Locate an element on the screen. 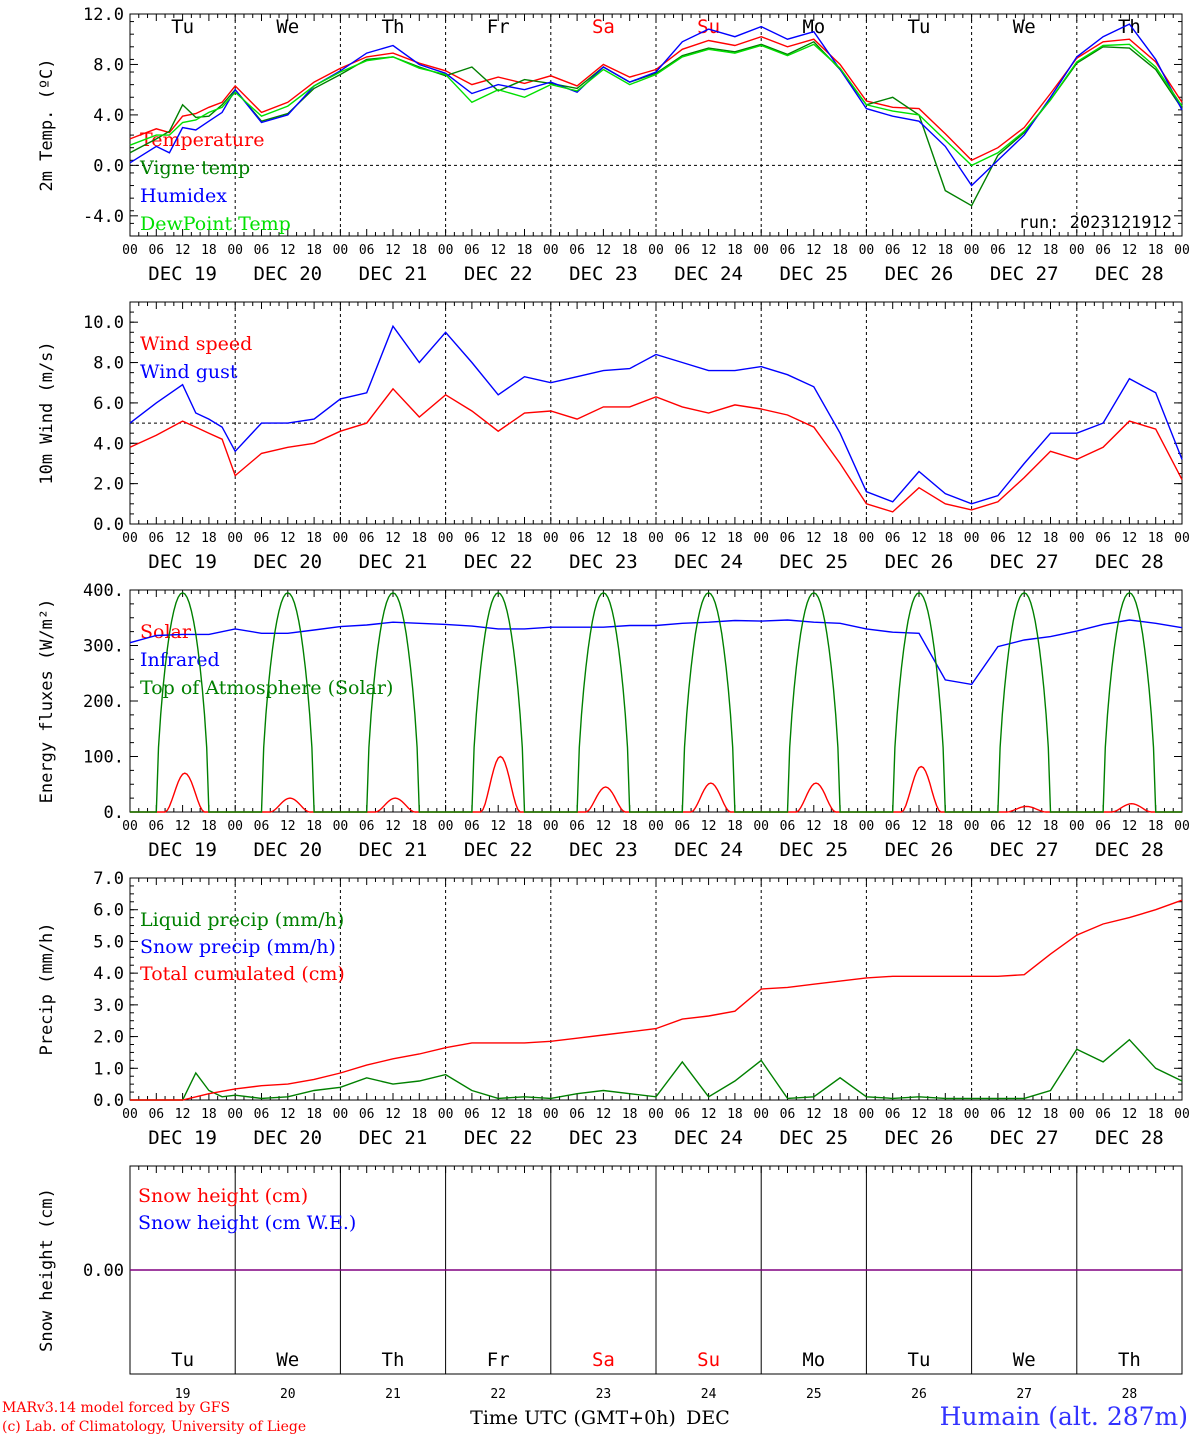 The width and height of the screenshot is (1194, 1440). y-tick-label: 8.0 is located at coordinates (108, 65).